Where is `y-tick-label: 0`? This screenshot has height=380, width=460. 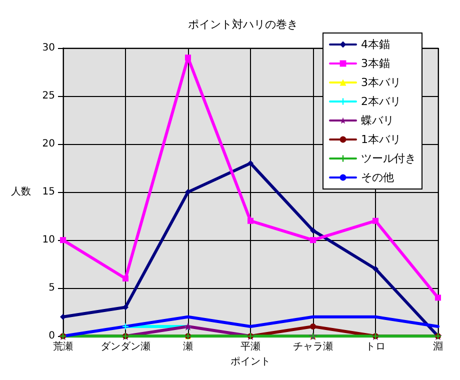
y-tick-label: 0 is located at coordinates (51, 336).